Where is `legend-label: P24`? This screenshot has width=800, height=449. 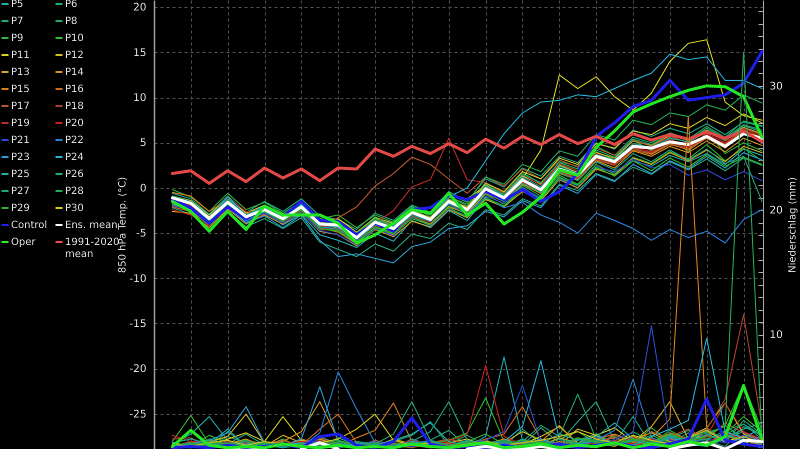 legend-label: P24 is located at coordinates (74, 157).